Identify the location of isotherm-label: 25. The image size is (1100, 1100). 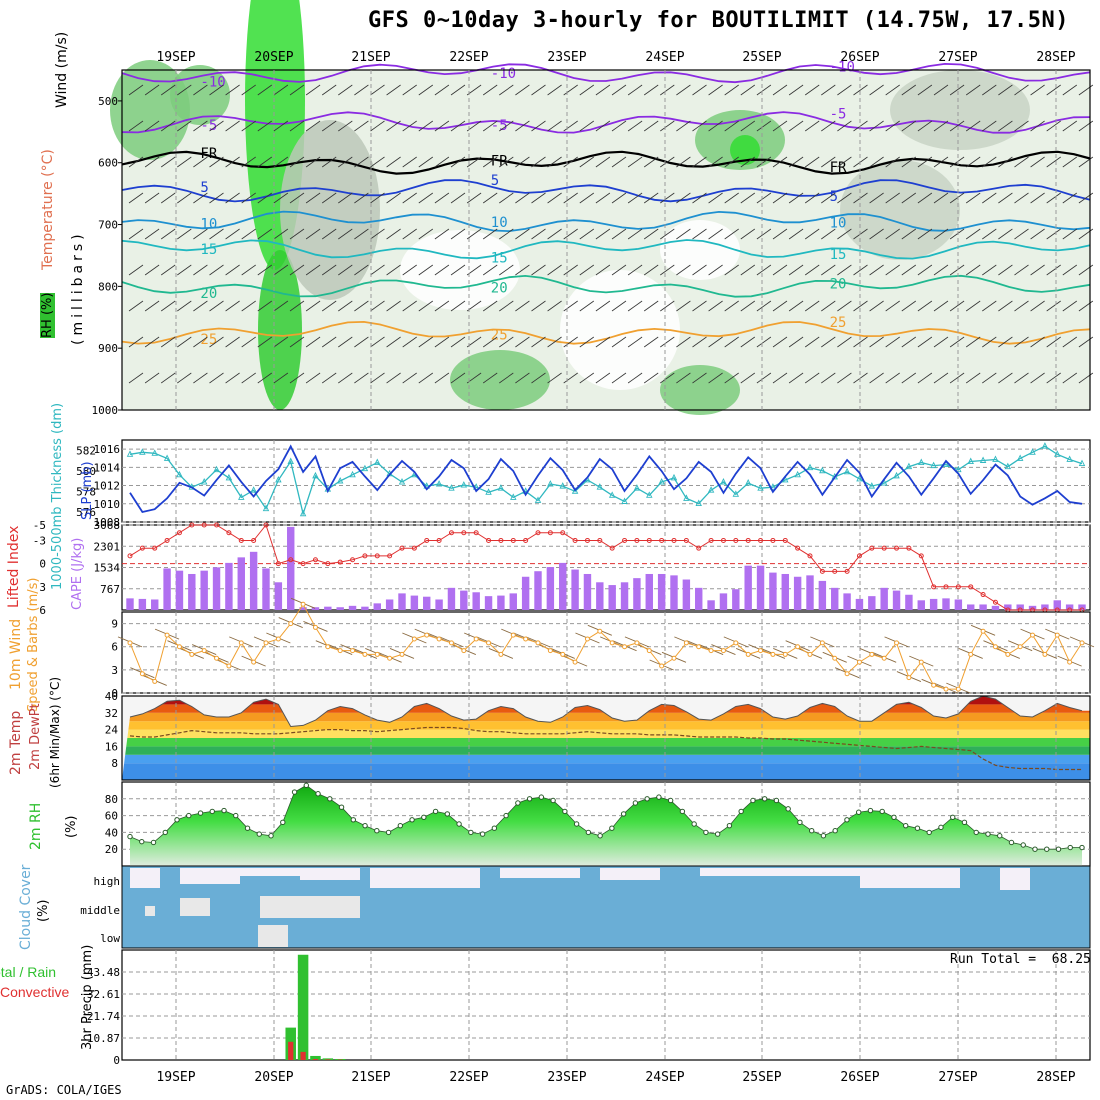
(208, 340).